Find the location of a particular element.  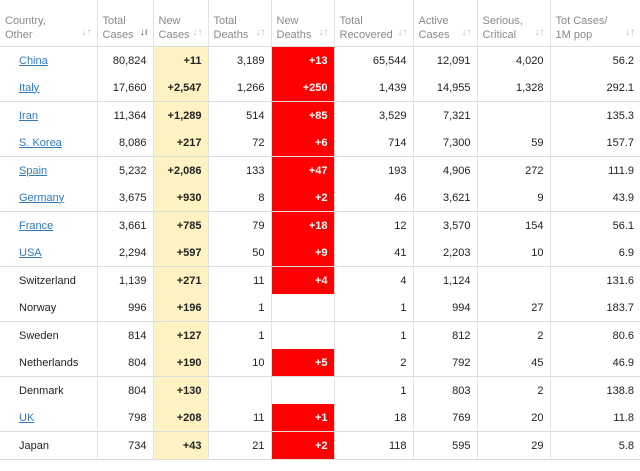

col-serious-critical-header: Serious, Critical ↓↑ is located at coordinates (514, 23).